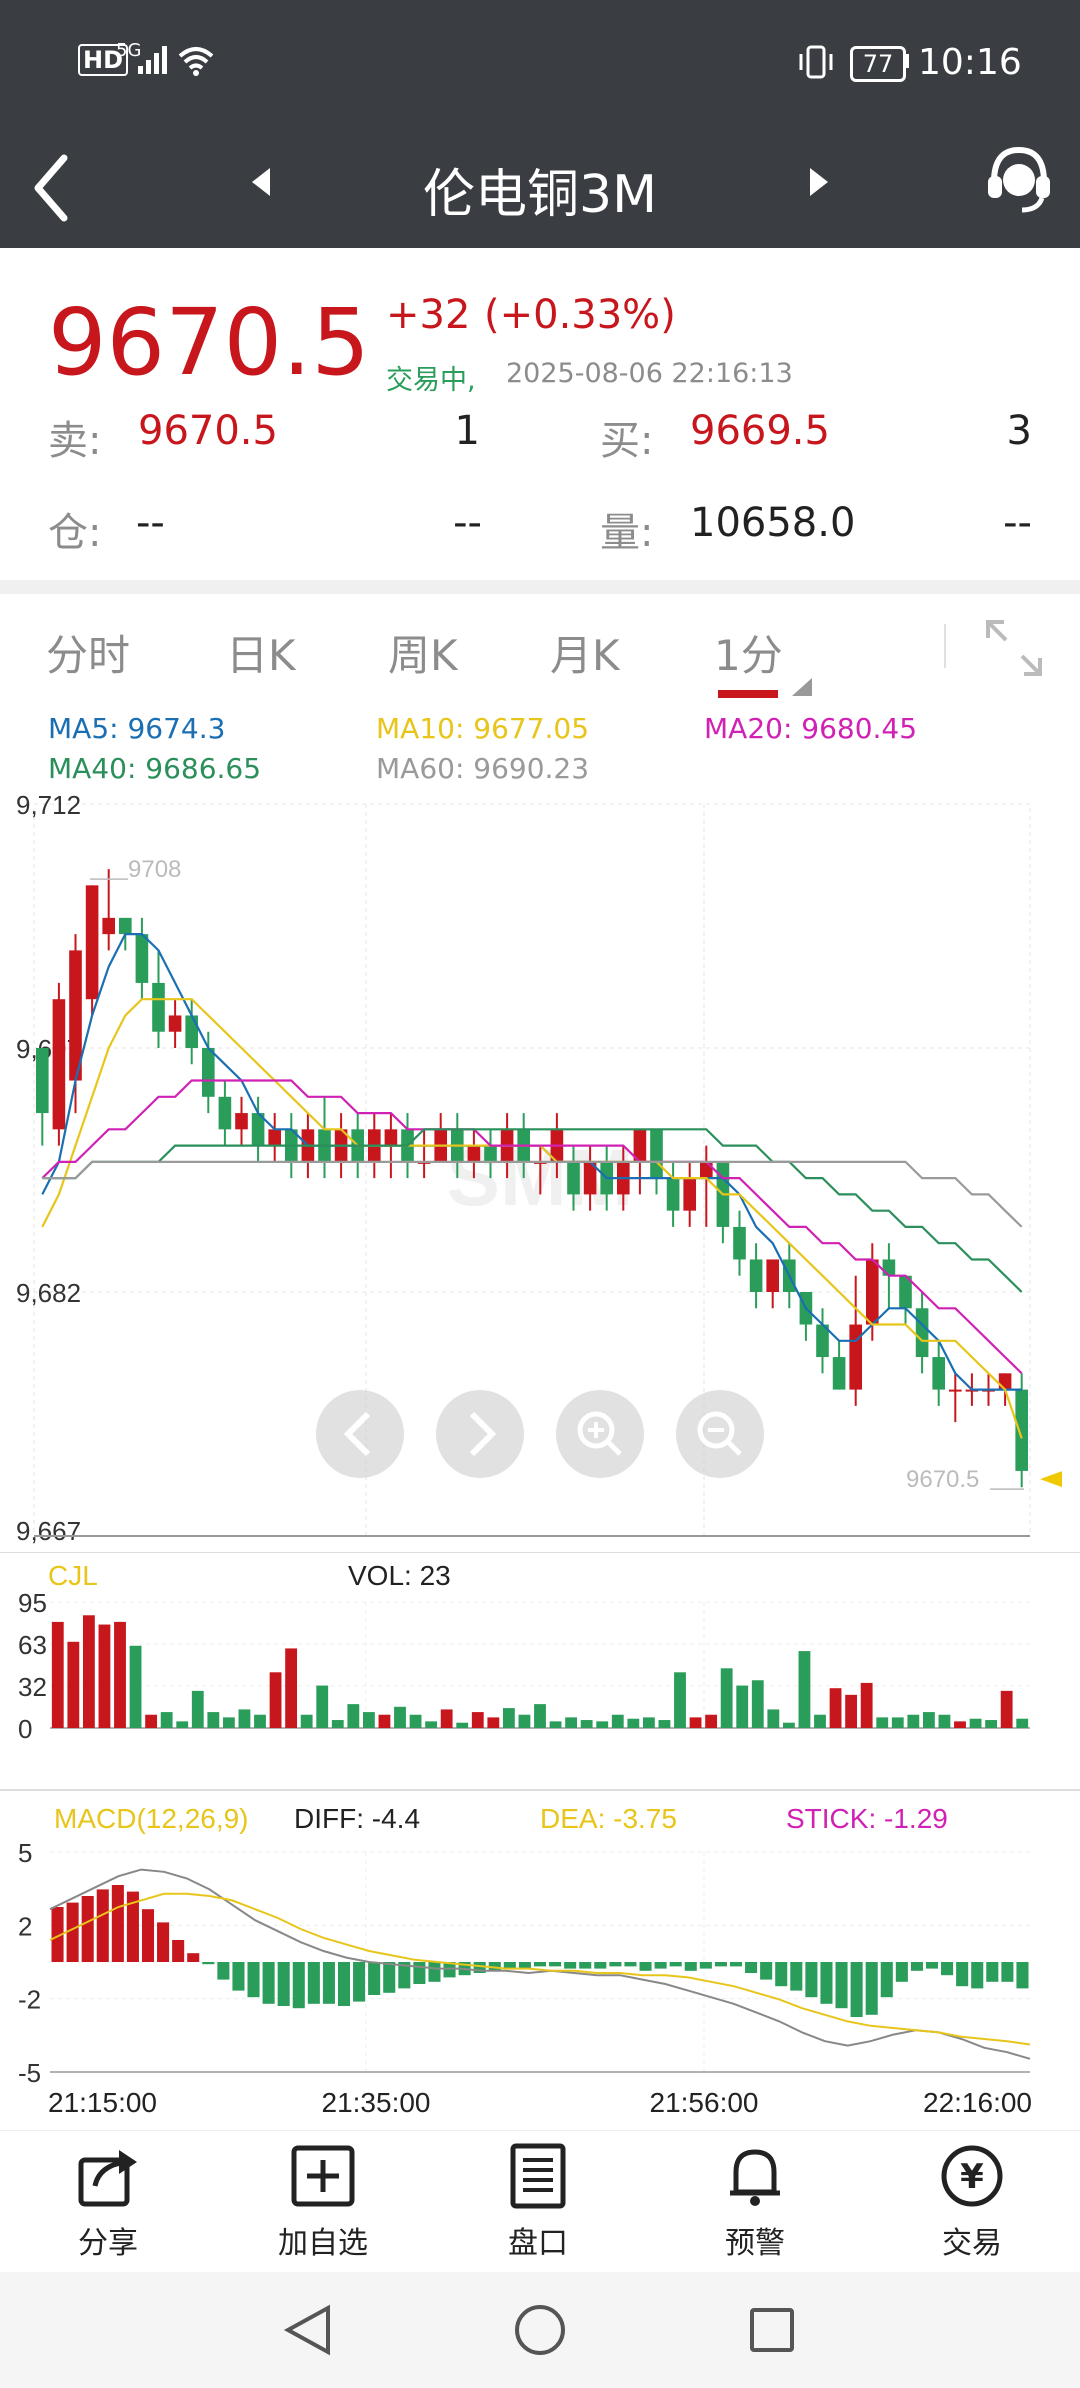 The image size is (1080, 2388). I want to click on share-label: 分享, so click(108, 2243).